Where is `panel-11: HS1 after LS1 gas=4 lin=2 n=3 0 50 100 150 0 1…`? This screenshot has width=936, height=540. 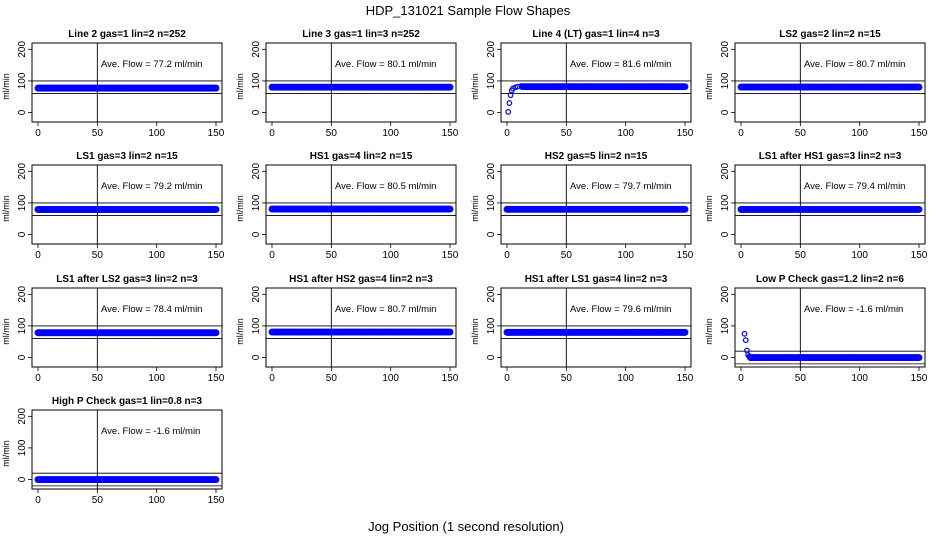 panel-11: HS1 after LS1 gas=4 lin=2 n=3 0 50 100 150 0 1… is located at coordinates (582, 329).